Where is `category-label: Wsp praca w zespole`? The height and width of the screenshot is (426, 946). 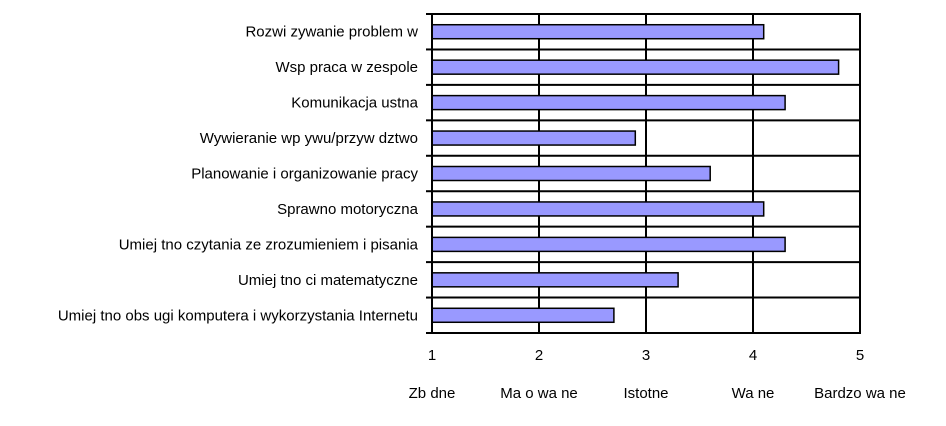 category-label: Wsp praca w zespole is located at coordinates (346, 67).